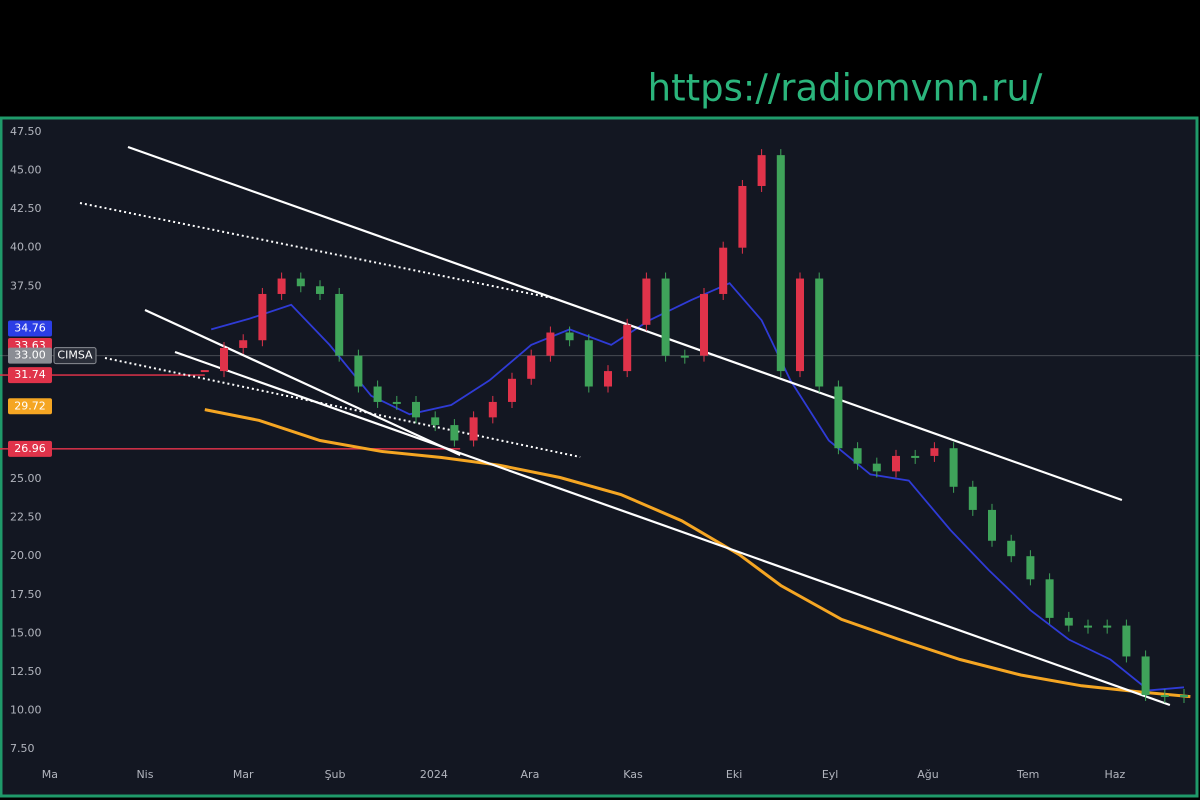 This screenshot has height=800, width=1200. What do you see at coordinates (26, 478) in the screenshot?
I see `y-tick-label: 25.00` at bounding box center [26, 478].